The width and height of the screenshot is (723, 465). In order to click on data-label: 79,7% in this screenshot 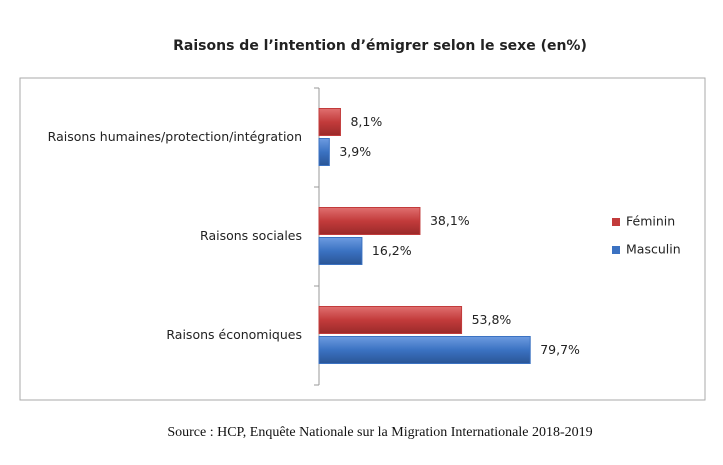, I will do `click(560, 349)`.